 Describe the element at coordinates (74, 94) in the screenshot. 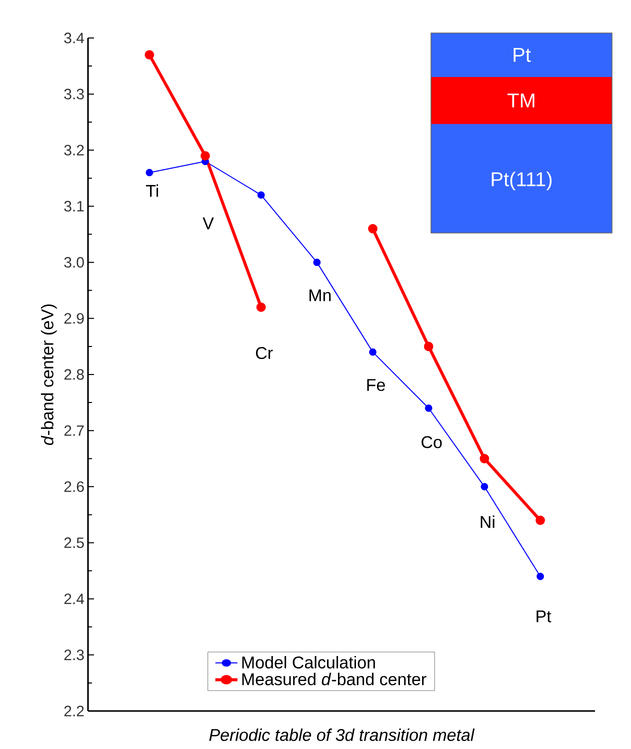

I see `y-tick-label: 3.3` at that location.